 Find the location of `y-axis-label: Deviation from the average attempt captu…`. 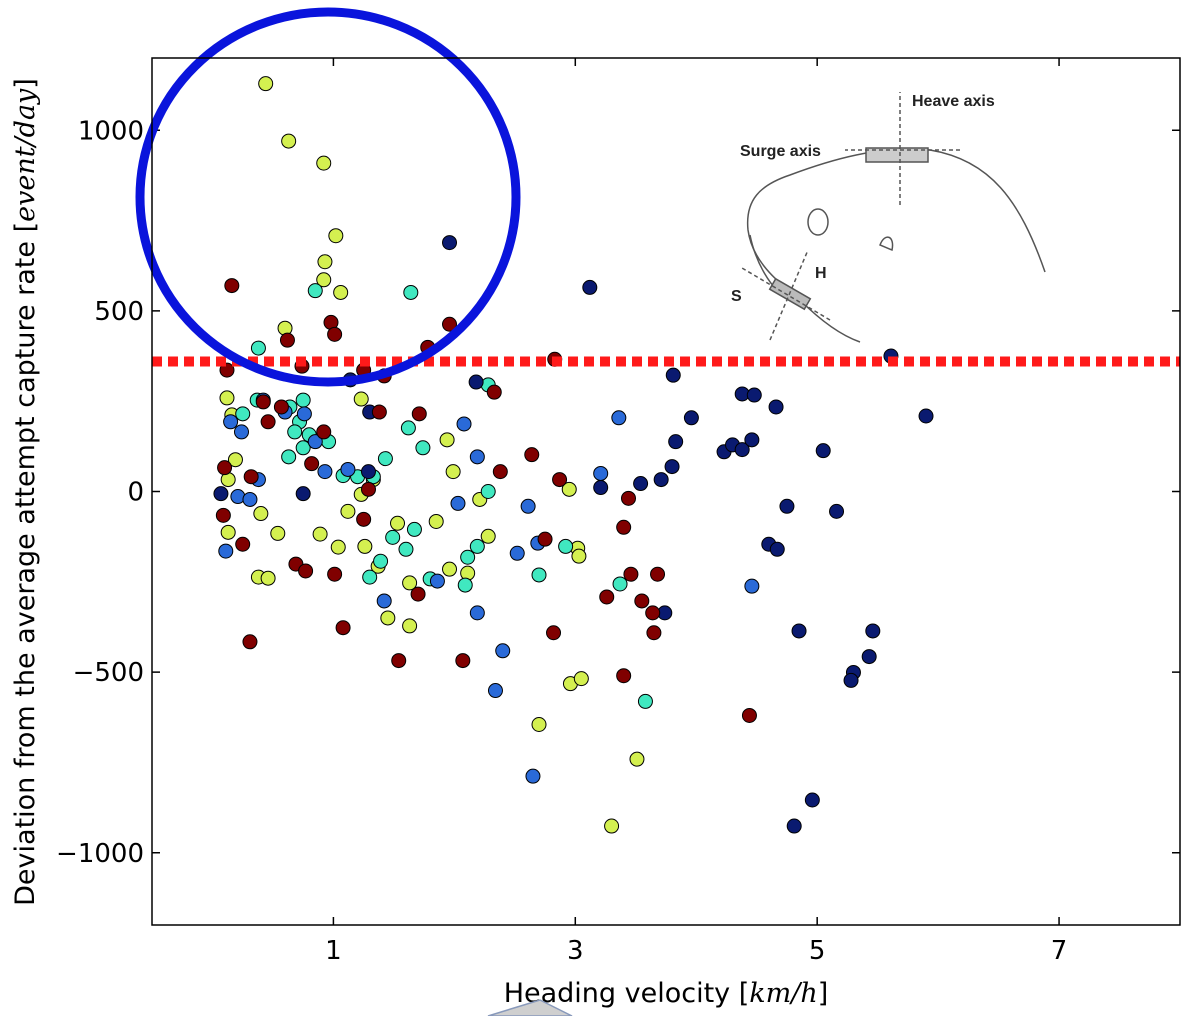

y-axis-label: Deviation from the average attempt captu… is located at coordinates (25, 492).